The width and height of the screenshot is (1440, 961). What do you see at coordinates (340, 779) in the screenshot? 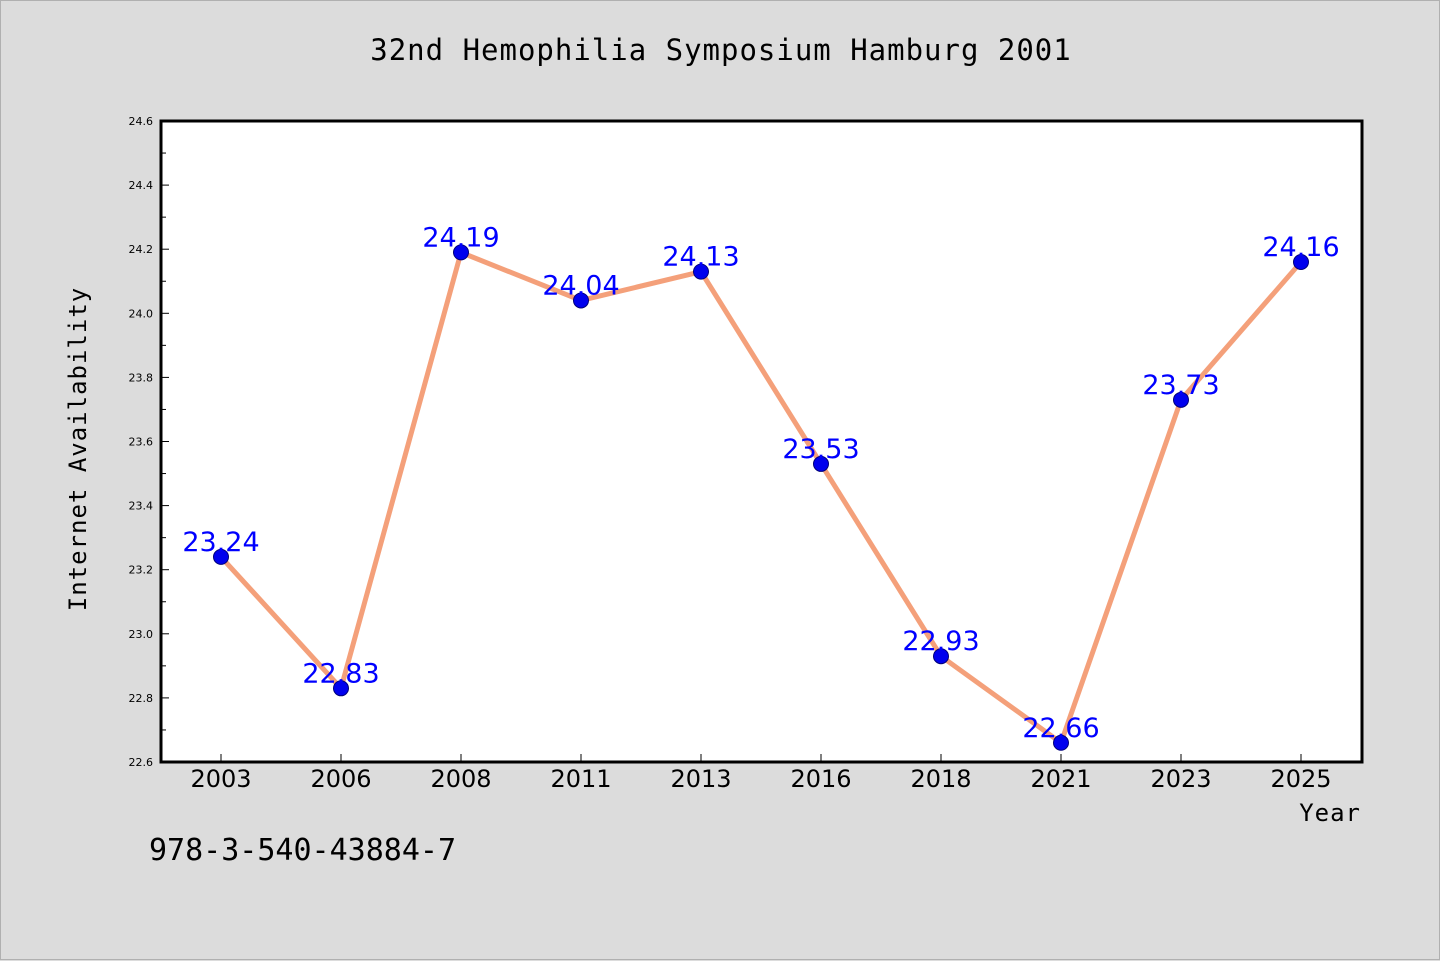
I see `x-tick-label: 2006` at bounding box center [340, 779].